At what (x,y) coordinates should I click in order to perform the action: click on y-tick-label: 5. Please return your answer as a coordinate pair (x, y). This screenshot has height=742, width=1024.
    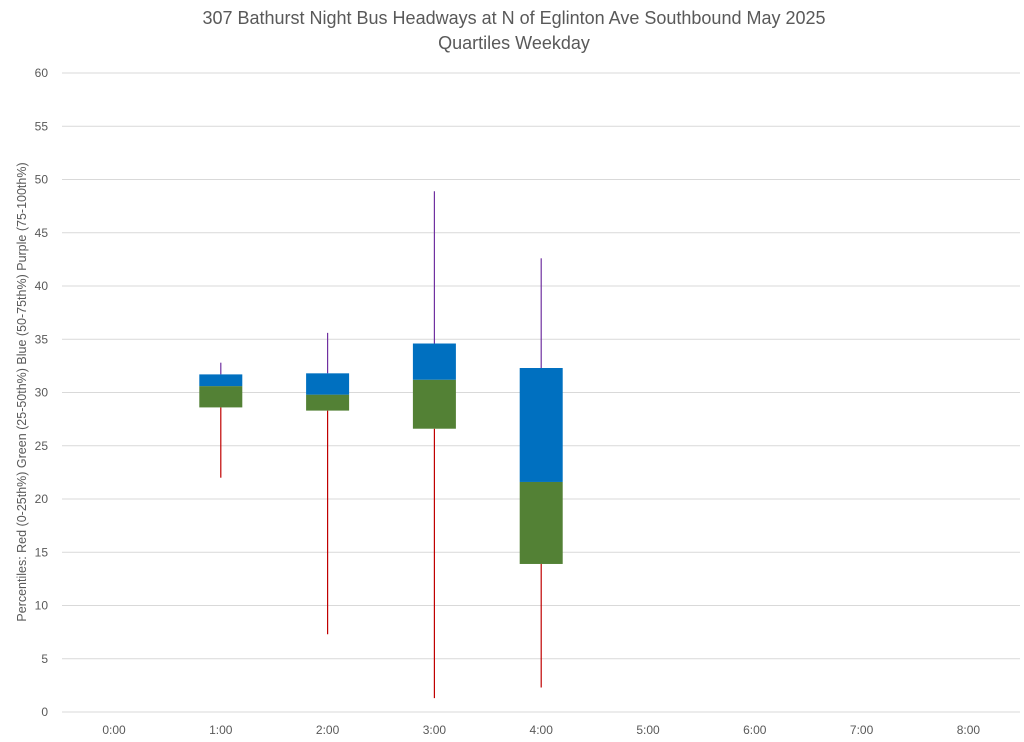
    Looking at the image, I should click on (44, 659).